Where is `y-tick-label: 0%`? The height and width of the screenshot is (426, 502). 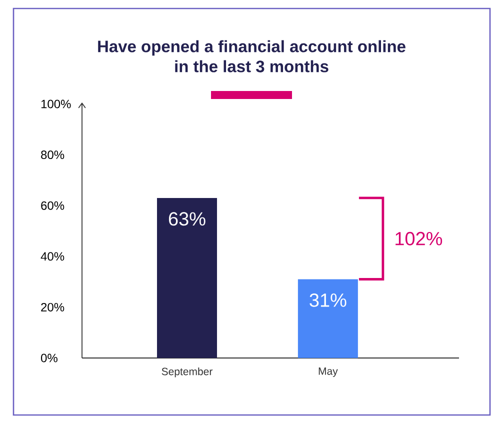 y-tick-label: 0% is located at coordinates (49, 358).